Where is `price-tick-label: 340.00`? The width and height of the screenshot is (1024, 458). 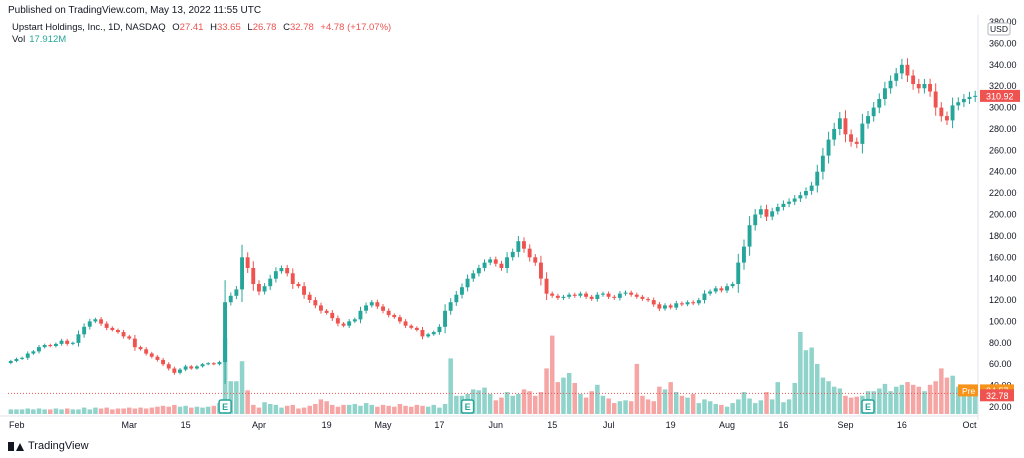 price-tick-label: 340.00 is located at coordinates (1003, 65).